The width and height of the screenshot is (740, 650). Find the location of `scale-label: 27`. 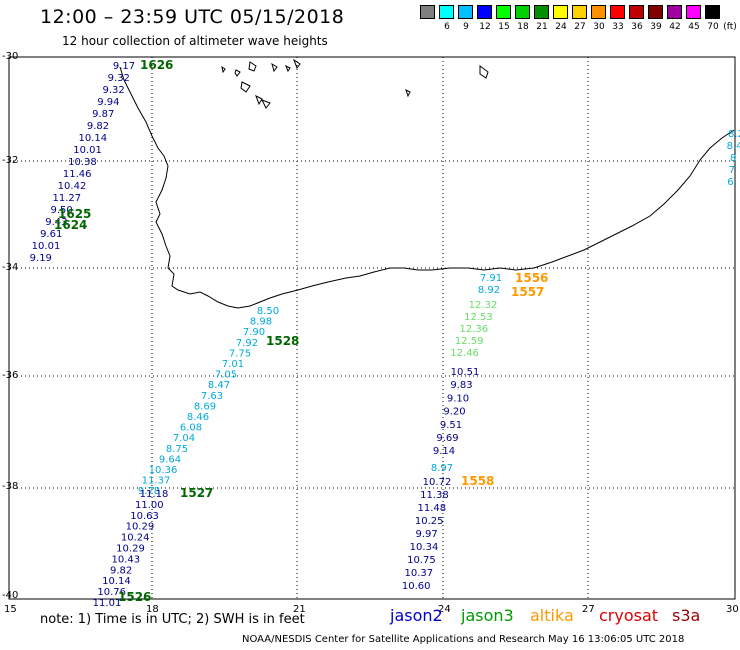

scale-label: 27 is located at coordinates (580, 27).